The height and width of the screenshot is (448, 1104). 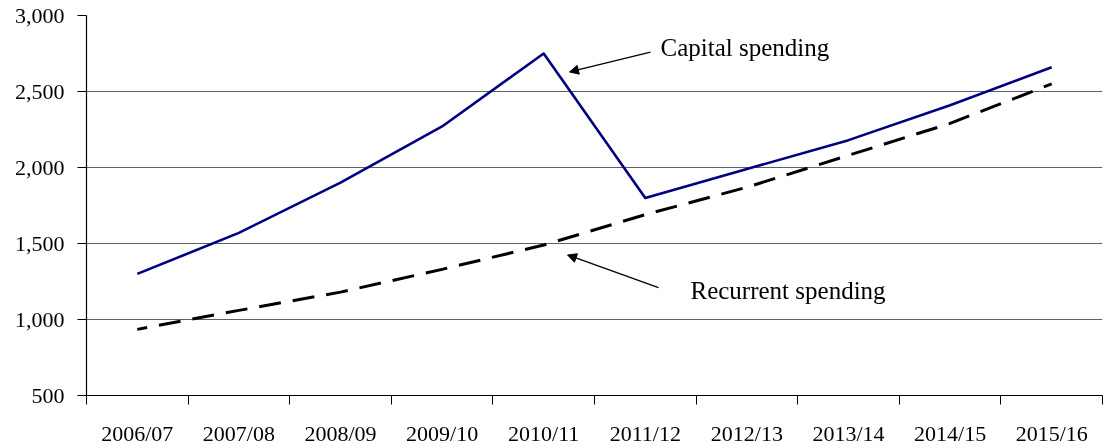 What do you see at coordinates (442, 433) in the screenshot?
I see `x-tick-label: 2009/10` at bounding box center [442, 433].